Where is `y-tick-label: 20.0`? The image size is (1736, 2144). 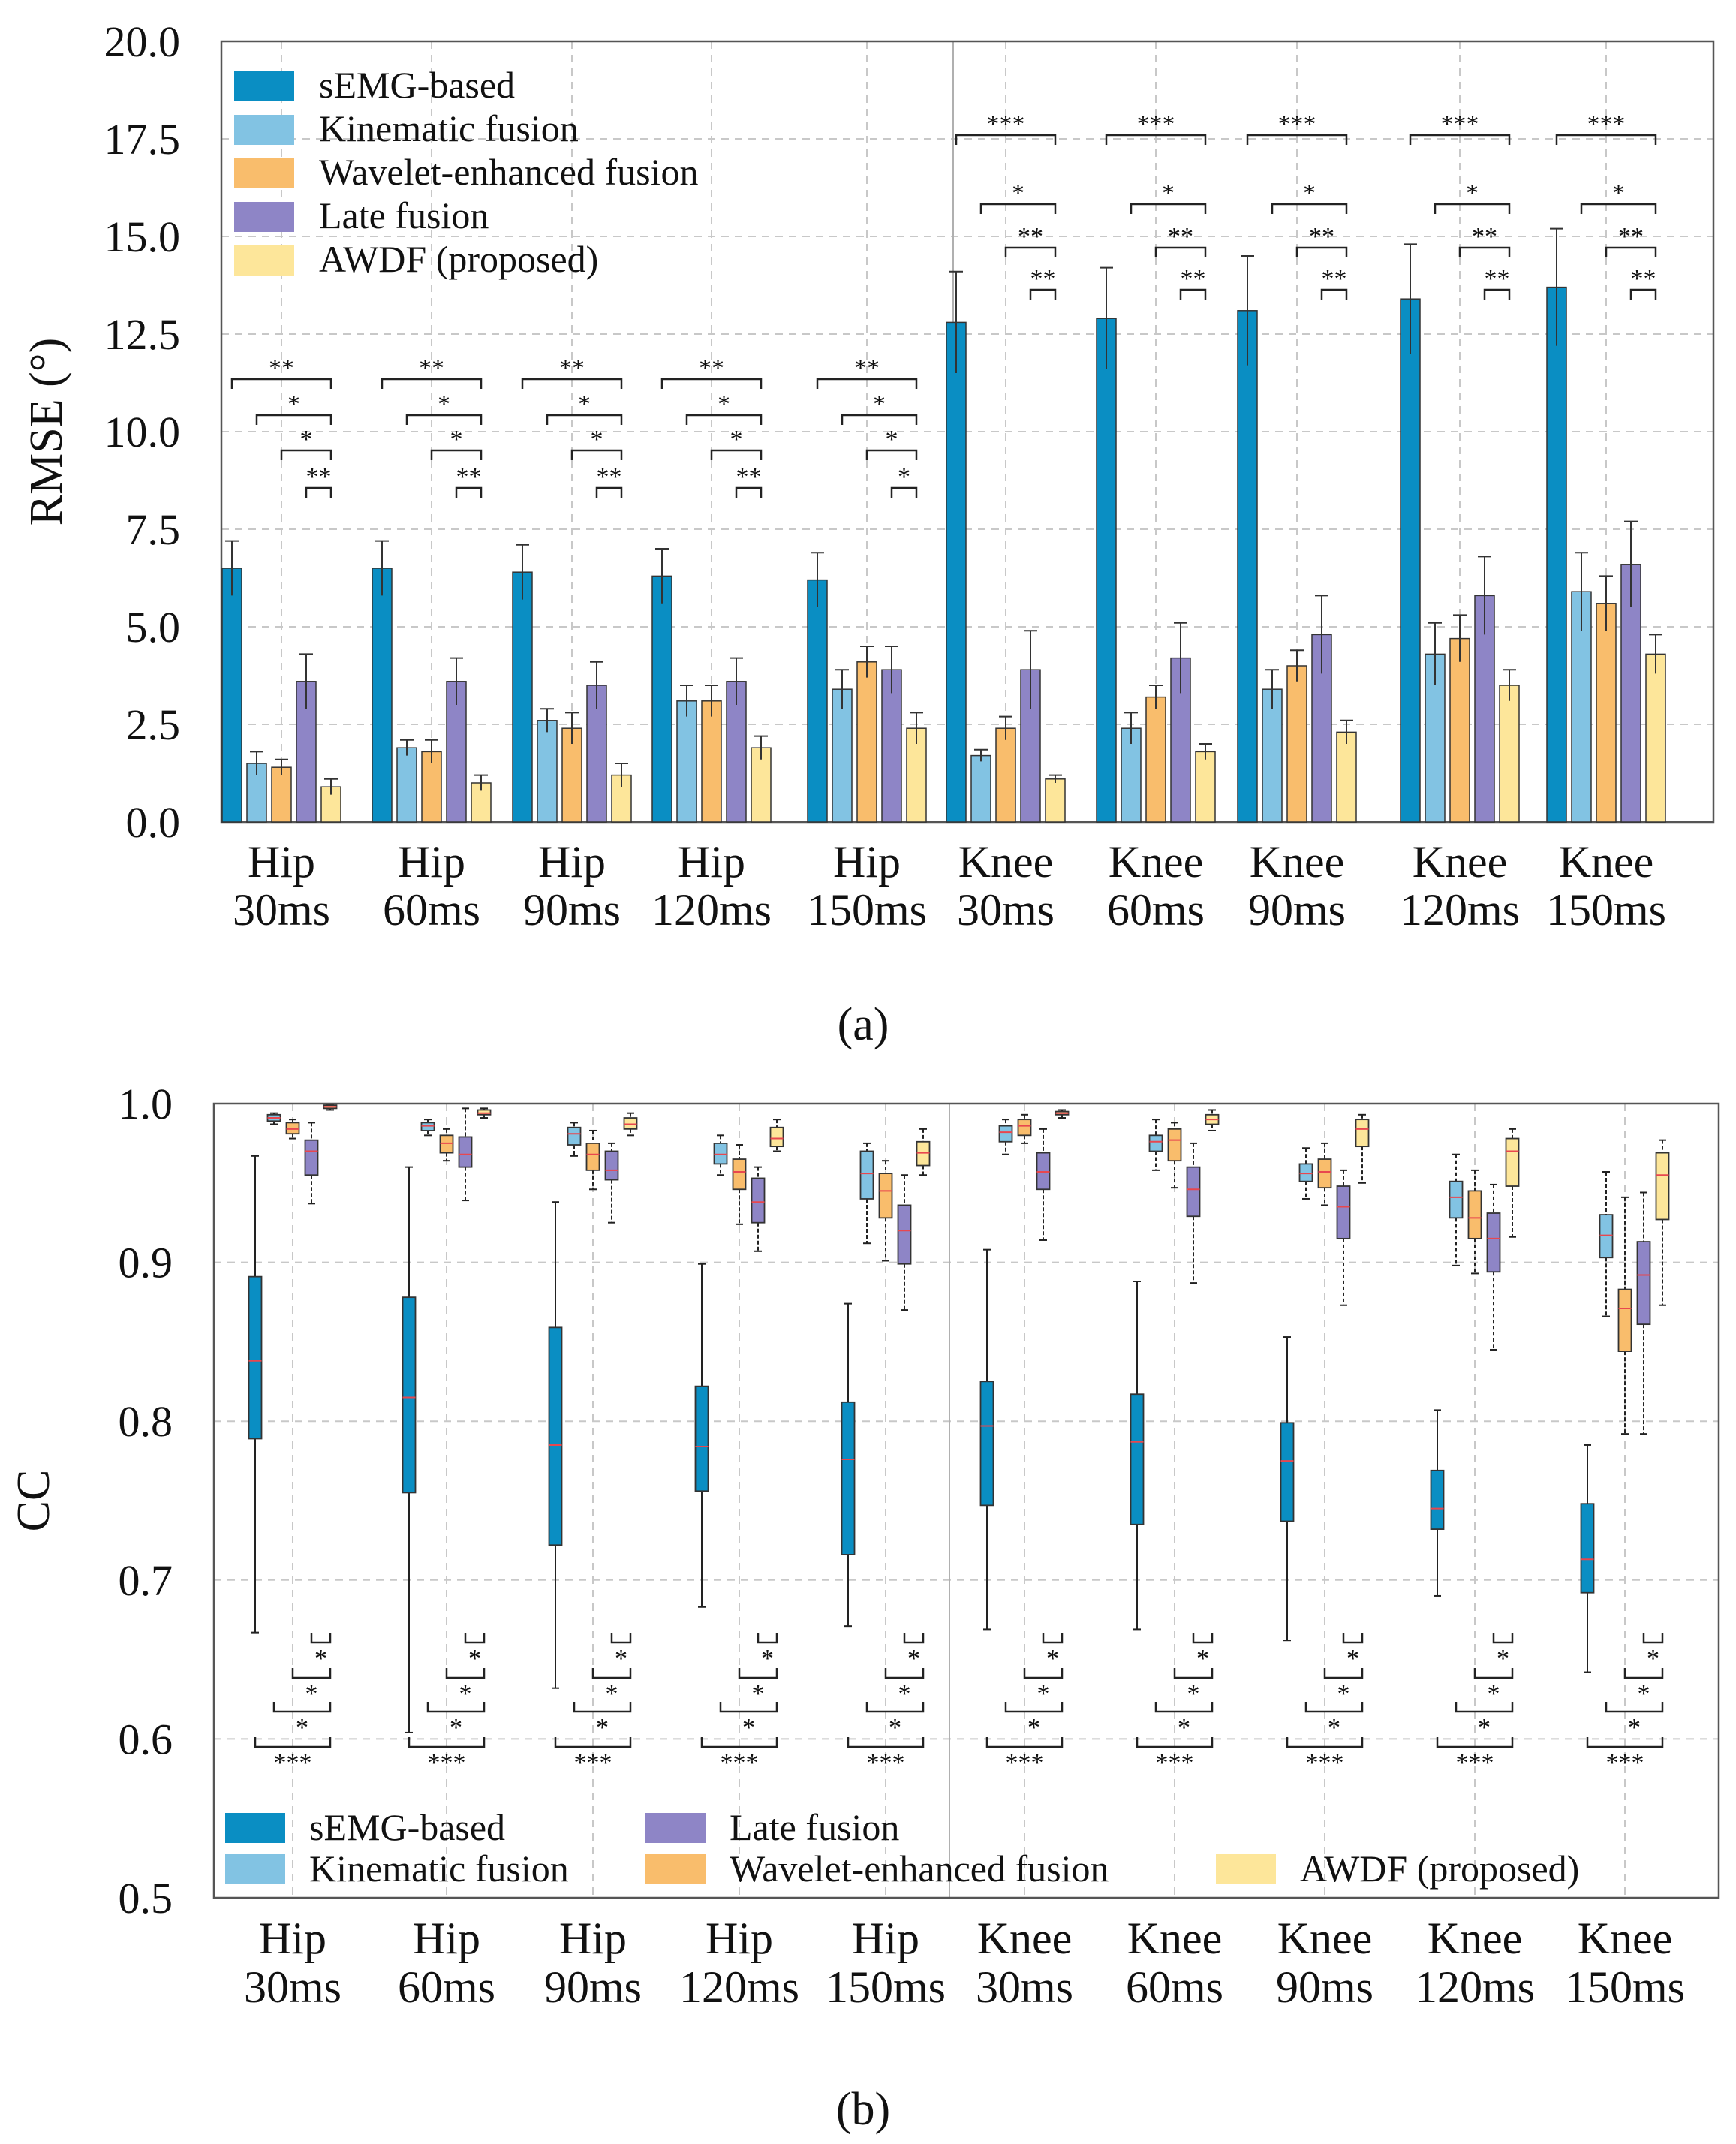
y-tick-label: 20.0 is located at coordinates (143, 41).